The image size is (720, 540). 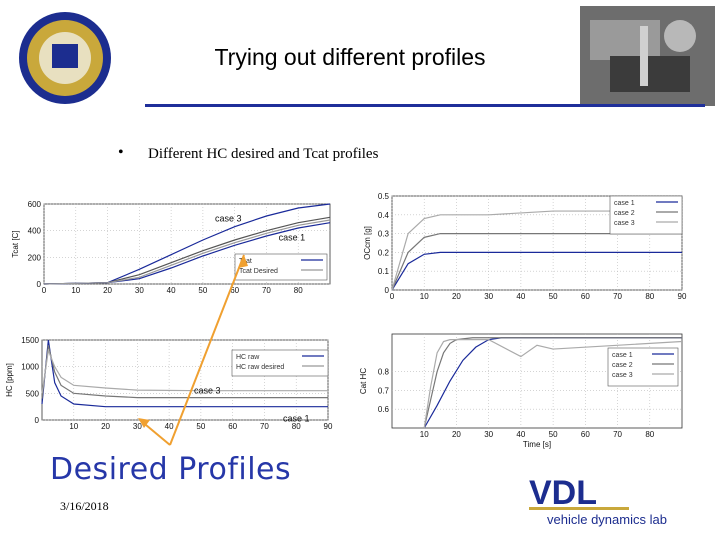 What do you see at coordinates (263, 154) in the screenshot?
I see `bullet-text: Different HC desired and Tcat profiles` at bounding box center [263, 154].